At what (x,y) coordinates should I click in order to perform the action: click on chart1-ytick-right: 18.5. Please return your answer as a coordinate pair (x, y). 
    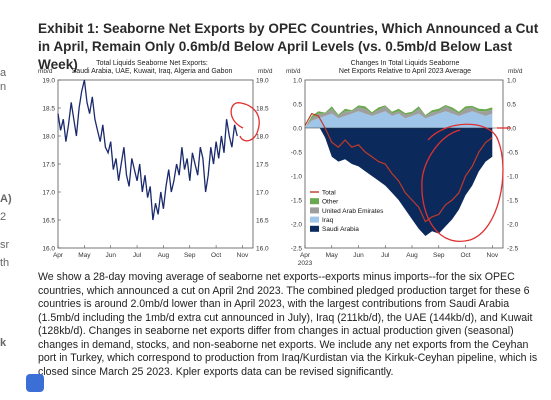
    Looking at the image, I should click on (262, 108).